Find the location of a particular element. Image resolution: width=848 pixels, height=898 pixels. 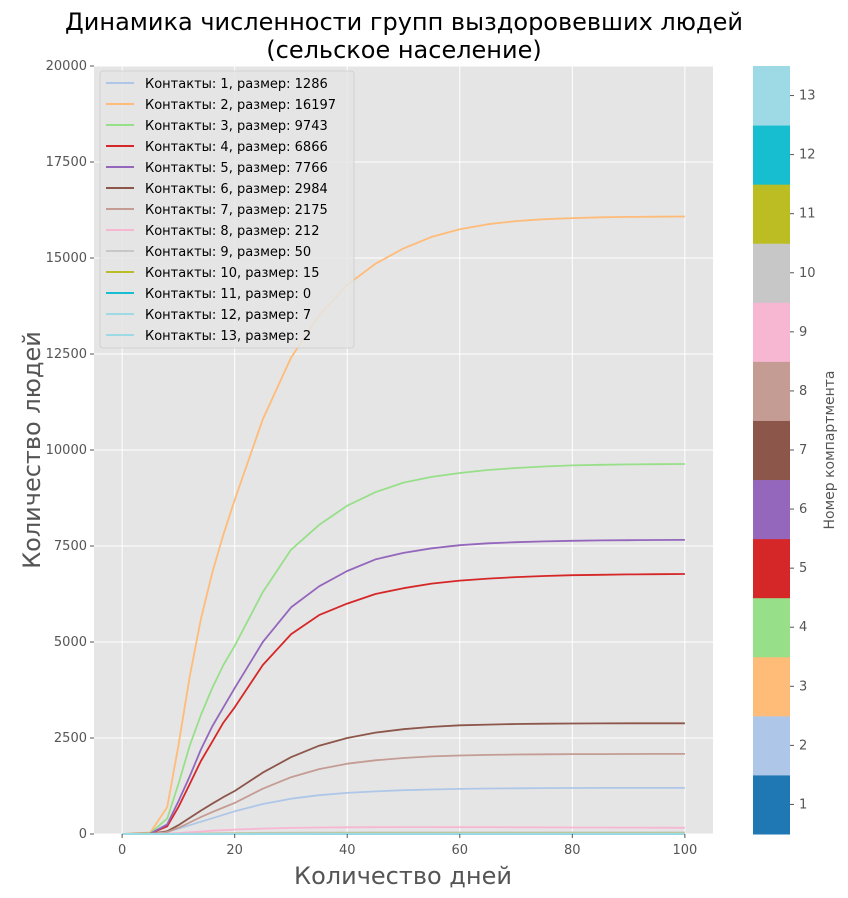

y-axis-label: Количество людей is located at coordinates (32, 450).